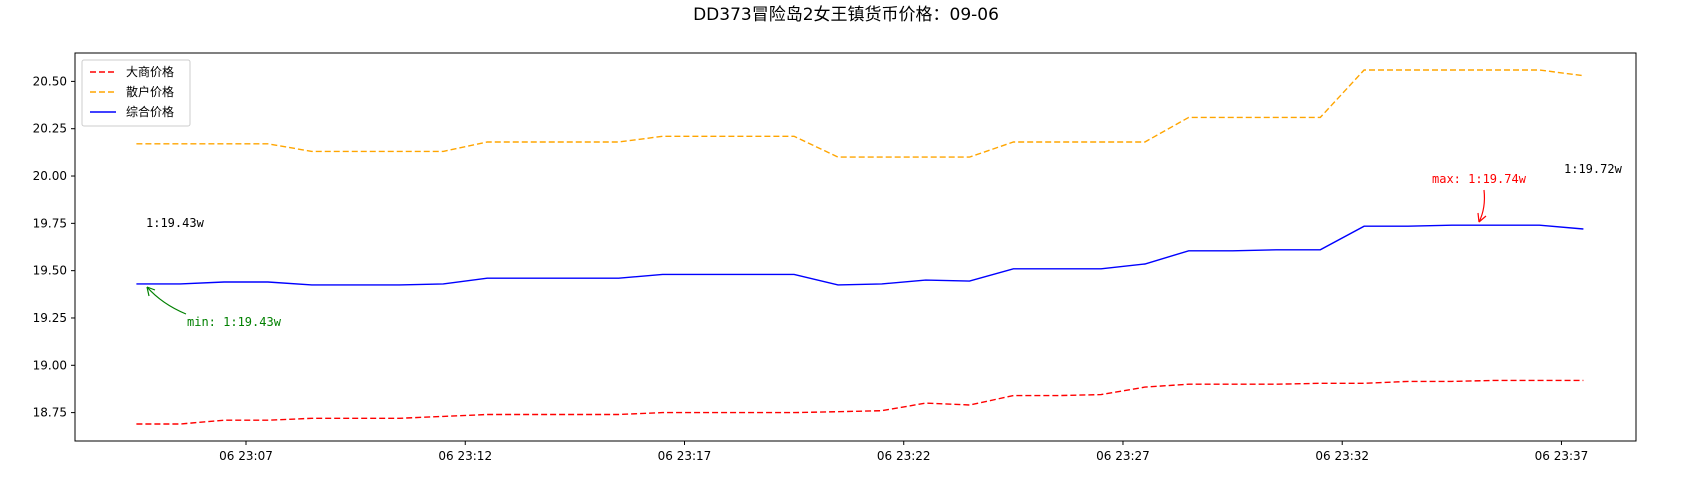 This screenshot has height=494, width=1693. What do you see at coordinates (150, 71) in the screenshot?
I see `legend-label: 大商价格` at bounding box center [150, 71].